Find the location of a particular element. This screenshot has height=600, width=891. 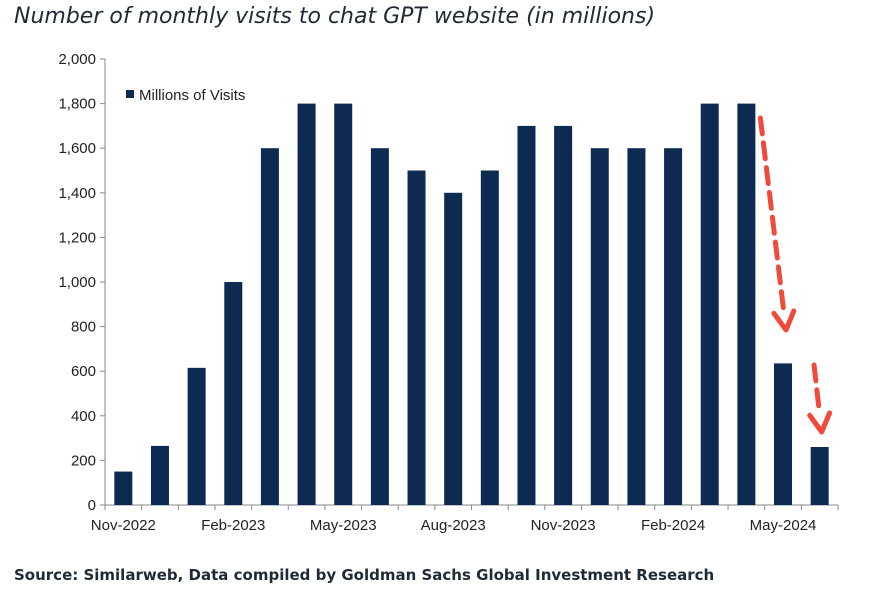

x-tick-label: Feb-2024 is located at coordinates (673, 525).